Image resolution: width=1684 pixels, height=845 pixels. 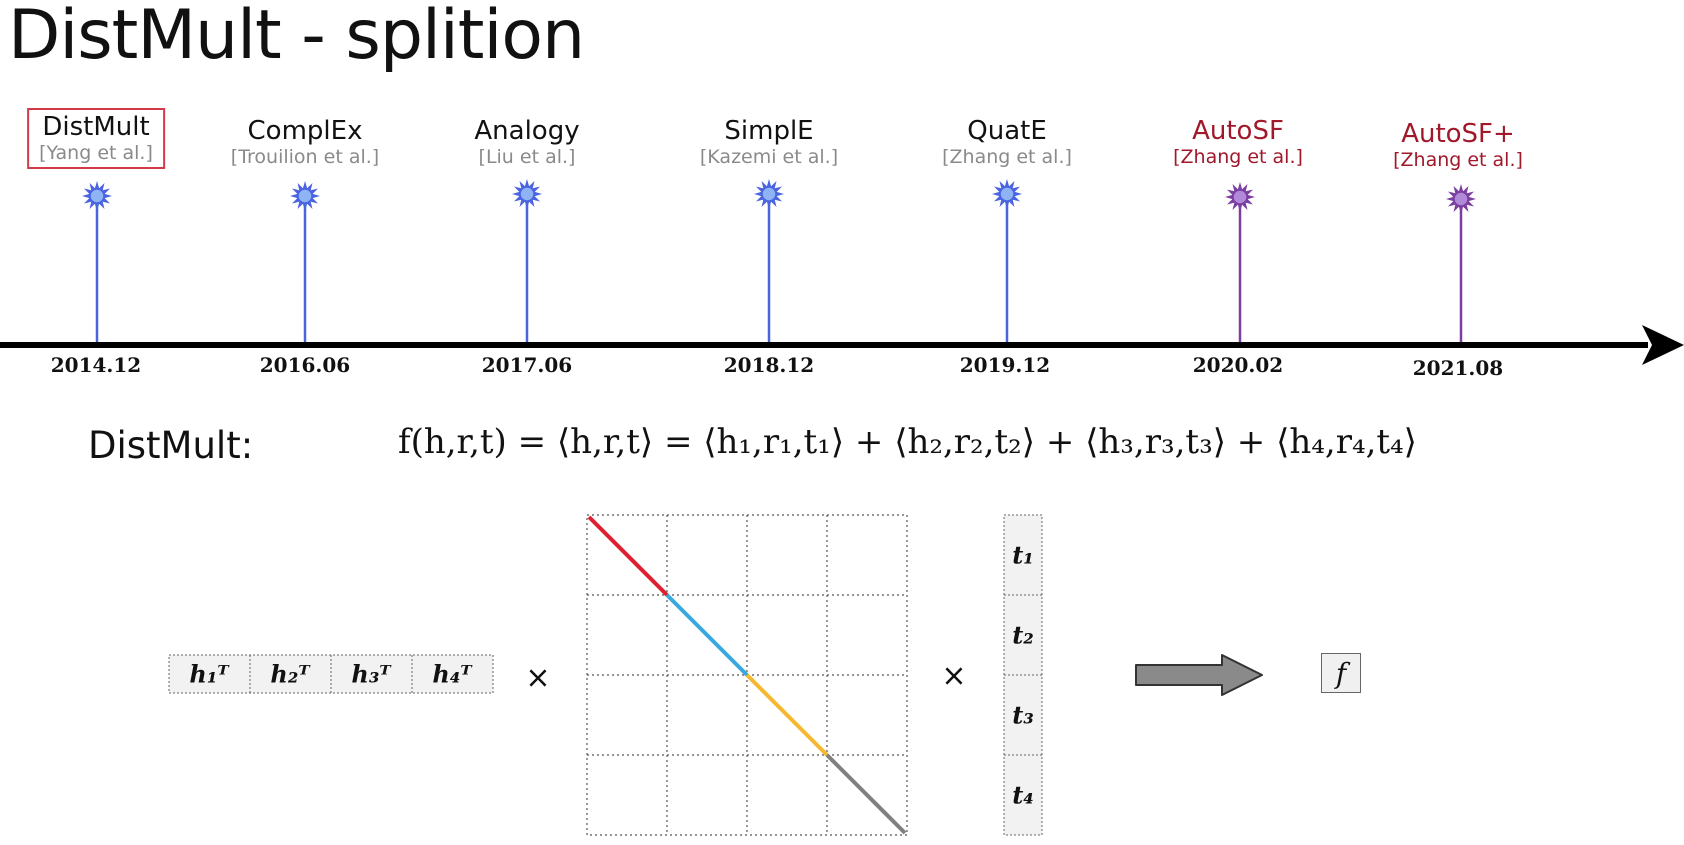 What do you see at coordinates (305, 131) in the screenshot?
I see `event-name: ComplEx` at bounding box center [305, 131].